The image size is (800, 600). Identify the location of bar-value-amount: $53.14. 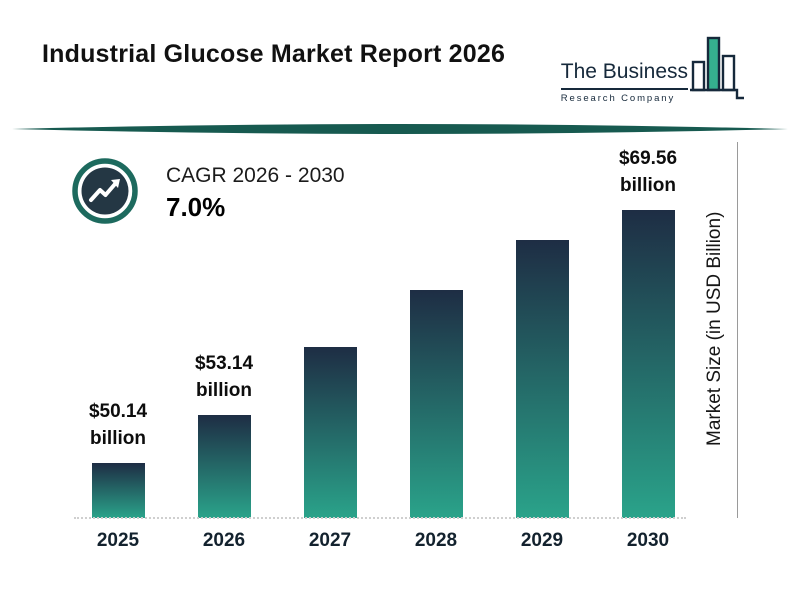
(224, 363).